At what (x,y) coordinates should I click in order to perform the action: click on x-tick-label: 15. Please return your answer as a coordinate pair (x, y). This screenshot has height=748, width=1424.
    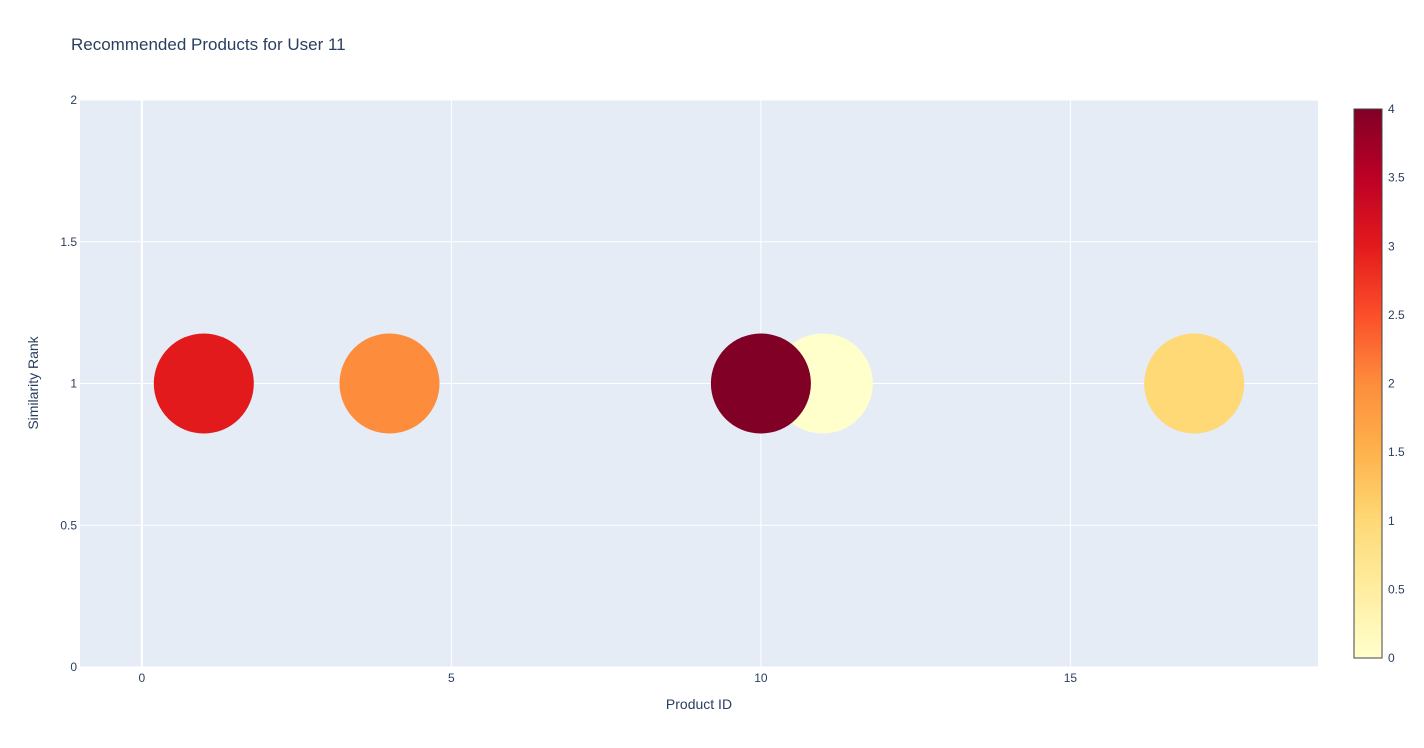
    Looking at the image, I should click on (1071, 678).